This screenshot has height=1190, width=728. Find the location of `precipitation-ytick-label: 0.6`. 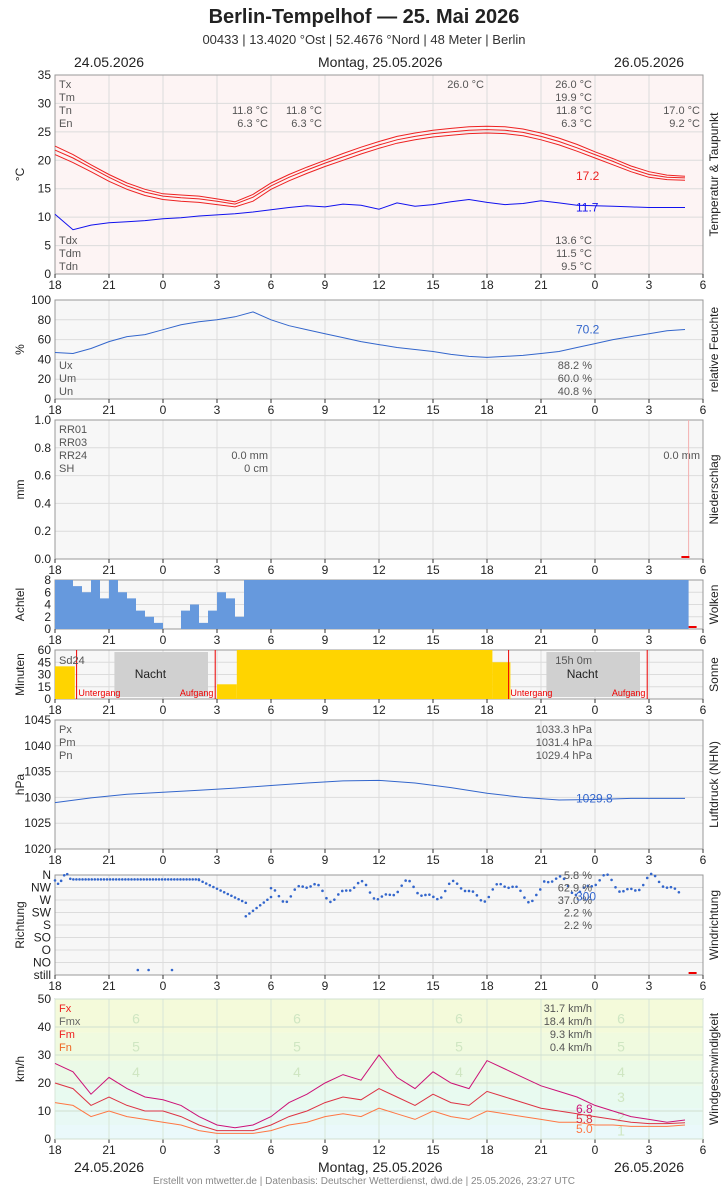

precipitation-ytick-label: 0.6 is located at coordinates (42, 476).